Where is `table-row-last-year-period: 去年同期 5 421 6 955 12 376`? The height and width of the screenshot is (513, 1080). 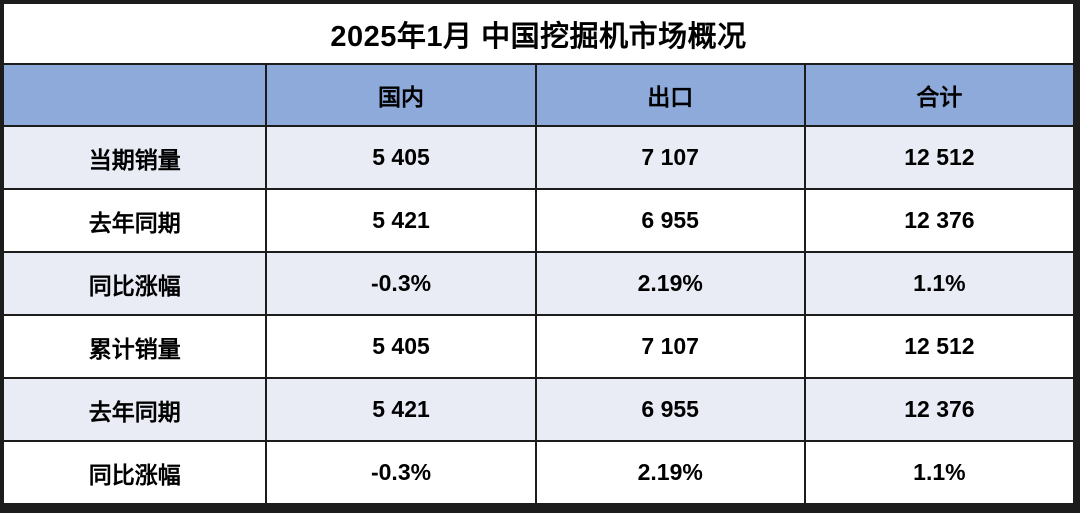 table-row-last-year-period: 去年同期 5 421 6 955 12 376 is located at coordinates (538, 220).